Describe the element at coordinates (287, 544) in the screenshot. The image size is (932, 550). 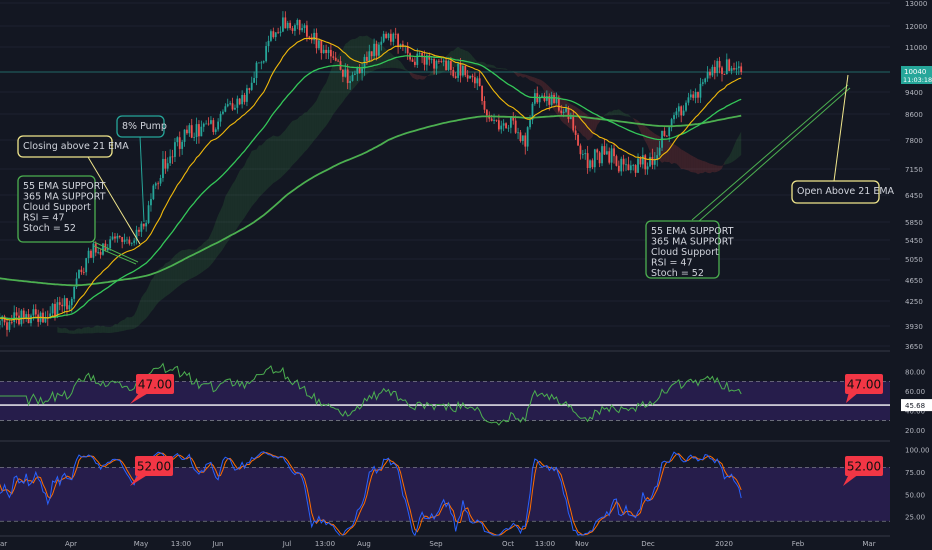
I see `time-tick-label: Jul` at that location.